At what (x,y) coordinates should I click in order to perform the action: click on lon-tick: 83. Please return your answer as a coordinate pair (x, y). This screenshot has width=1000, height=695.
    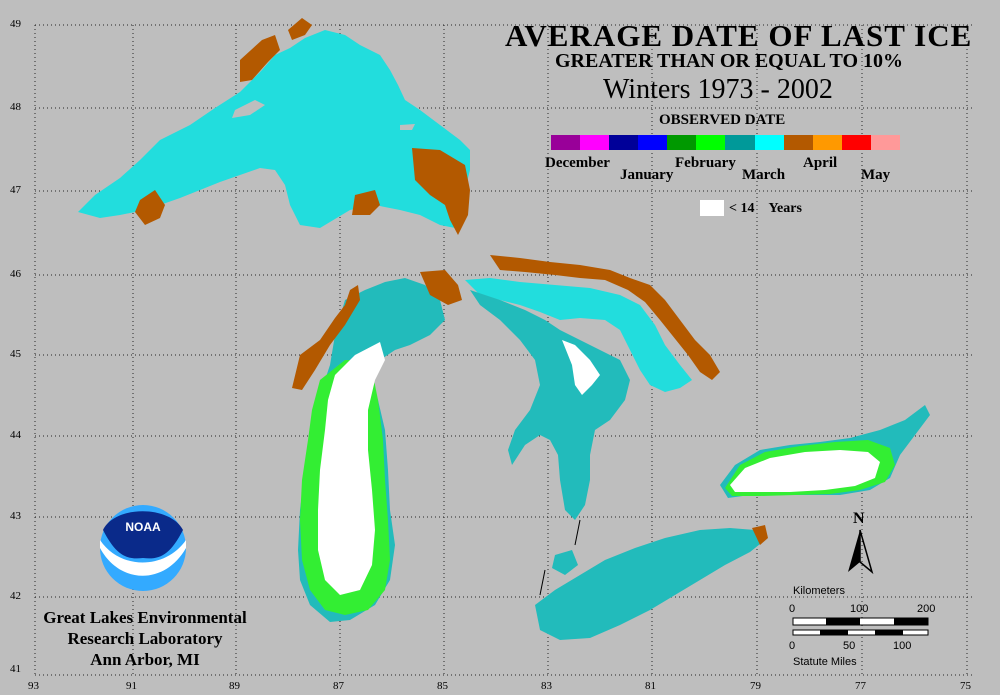
    Looking at the image, I should click on (546, 686).